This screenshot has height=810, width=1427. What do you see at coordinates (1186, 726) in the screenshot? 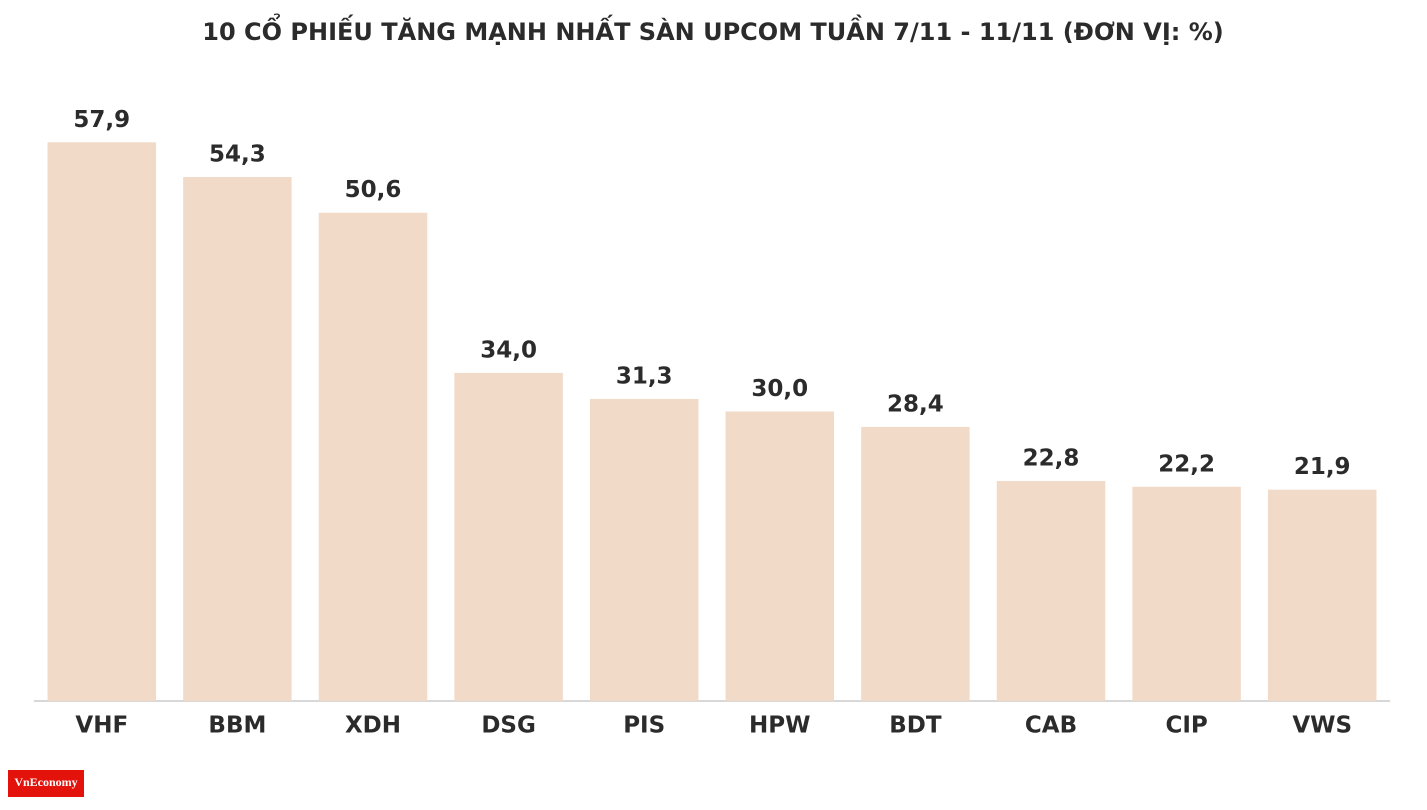
I see `x-tick-label: CIP` at bounding box center [1186, 726].